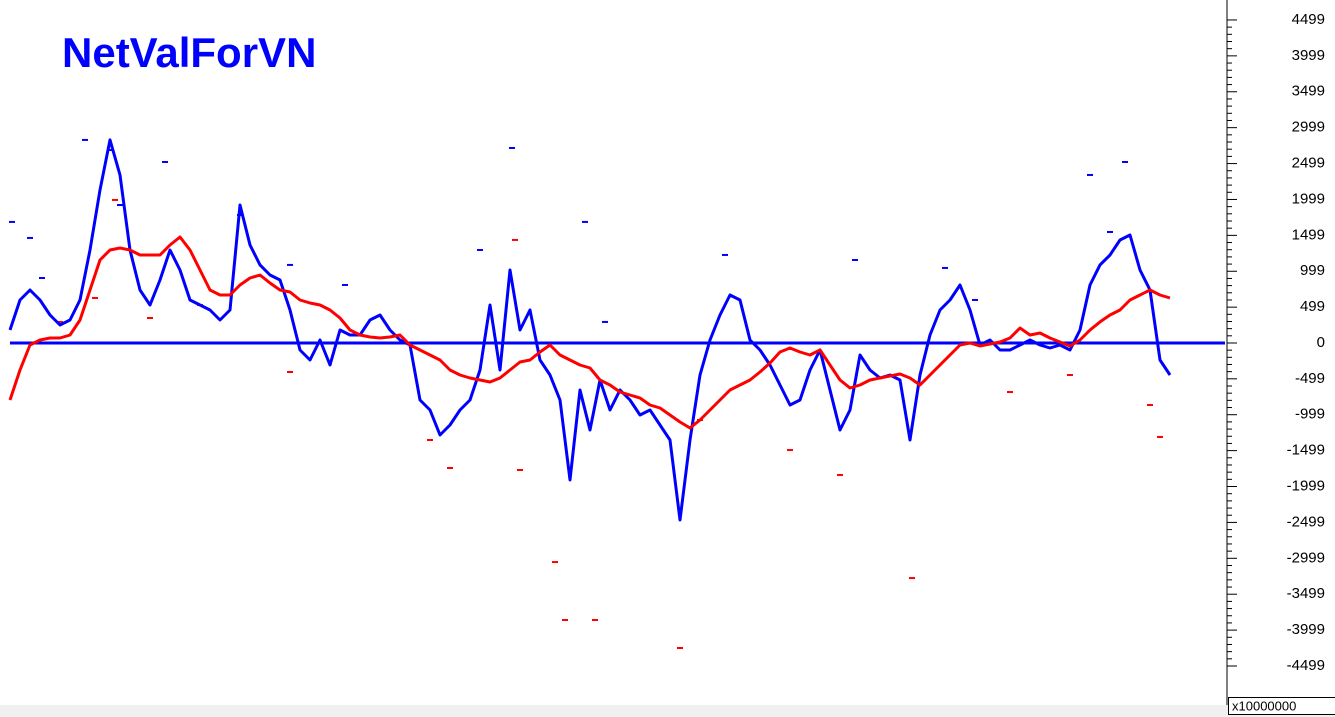 This screenshot has width=1335, height=717. I want to click on y-tick-label: -1499, so click(1306, 450).